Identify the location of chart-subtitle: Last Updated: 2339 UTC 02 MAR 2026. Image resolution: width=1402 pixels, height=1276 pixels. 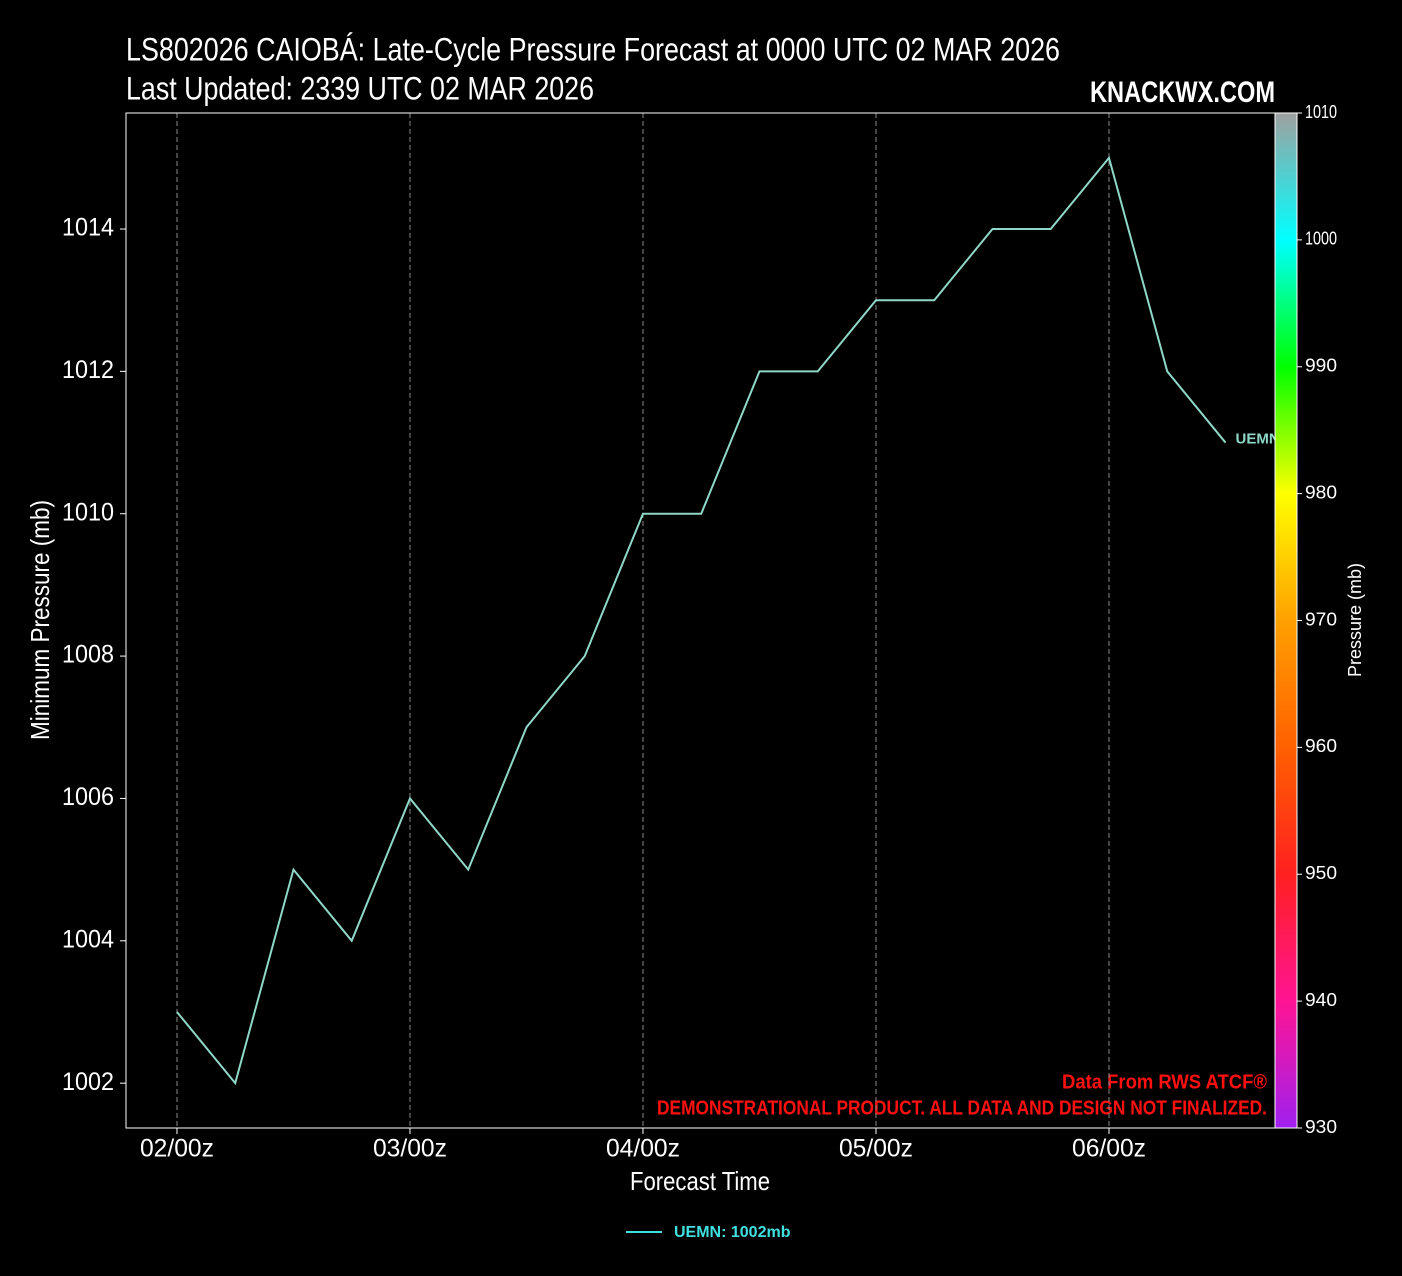
(360, 88).